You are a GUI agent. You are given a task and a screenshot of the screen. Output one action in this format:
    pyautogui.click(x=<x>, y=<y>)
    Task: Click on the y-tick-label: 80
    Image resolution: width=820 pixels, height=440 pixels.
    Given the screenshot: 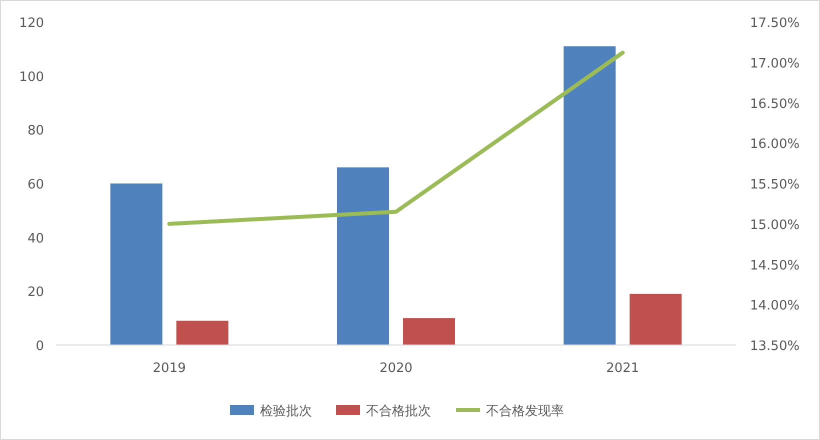 What is the action you would take?
    pyautogui.click(x=35, y=131)
    